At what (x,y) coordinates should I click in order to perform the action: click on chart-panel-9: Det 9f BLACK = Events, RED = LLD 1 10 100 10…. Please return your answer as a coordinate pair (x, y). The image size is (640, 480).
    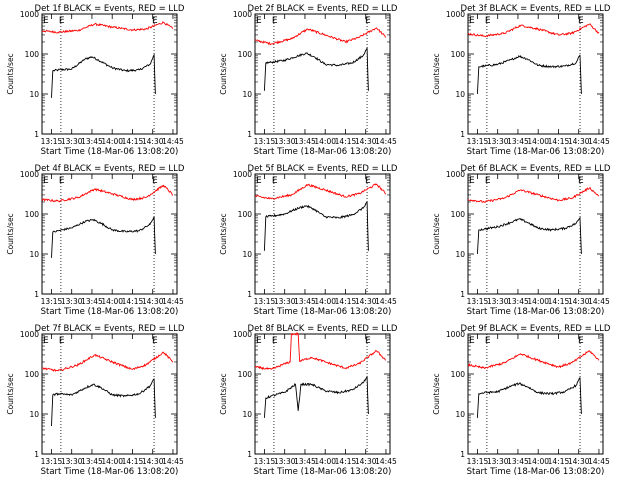
    Looking at the image, I should click on (521, 400).